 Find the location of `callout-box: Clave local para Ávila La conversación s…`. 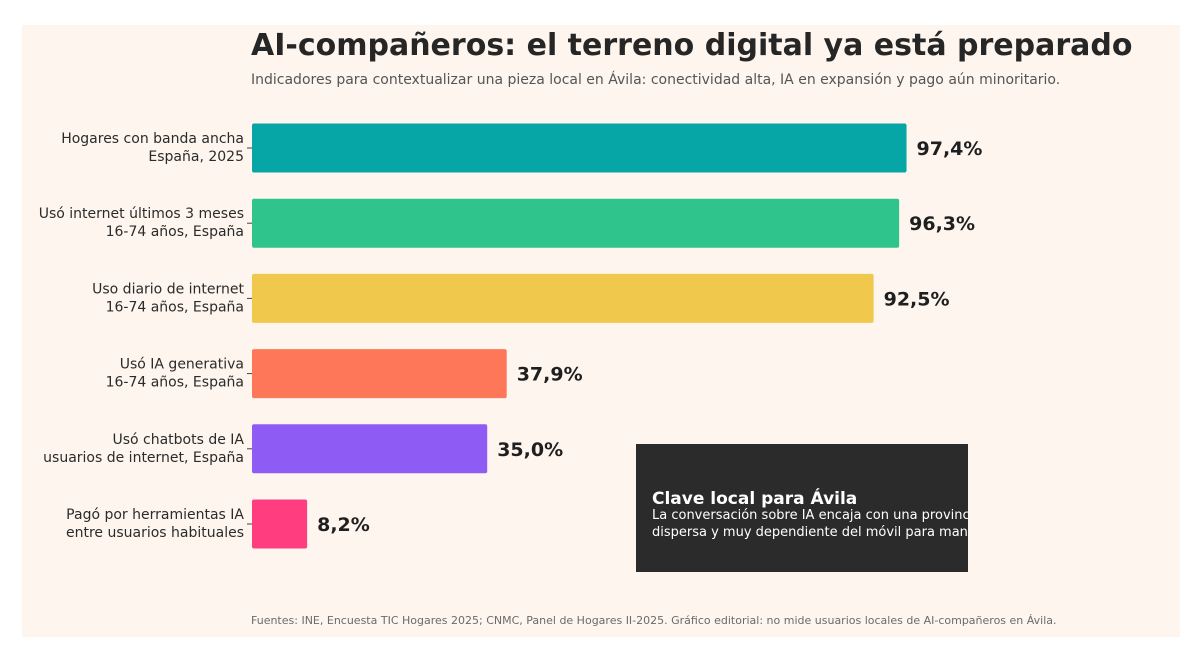

callout-box: Clave local para Ávila La conversación s… is located at coordinates (802, 508).